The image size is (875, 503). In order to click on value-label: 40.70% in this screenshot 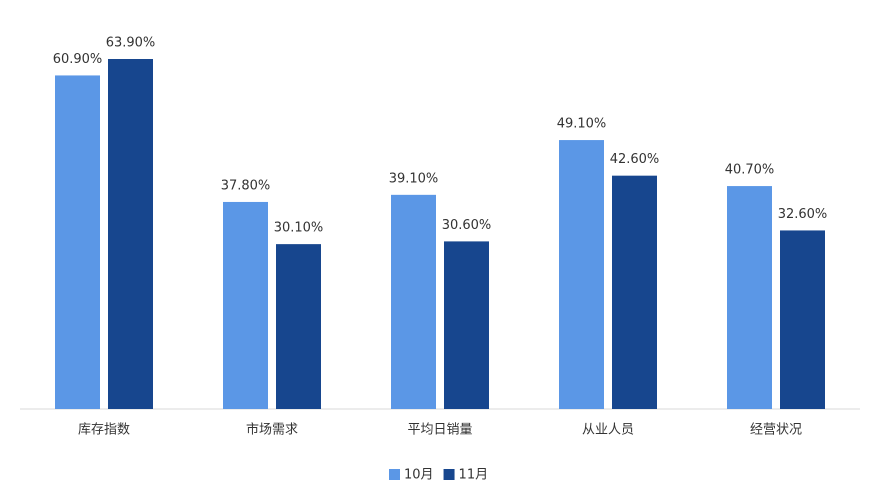, I will do `click(750, 170)`.